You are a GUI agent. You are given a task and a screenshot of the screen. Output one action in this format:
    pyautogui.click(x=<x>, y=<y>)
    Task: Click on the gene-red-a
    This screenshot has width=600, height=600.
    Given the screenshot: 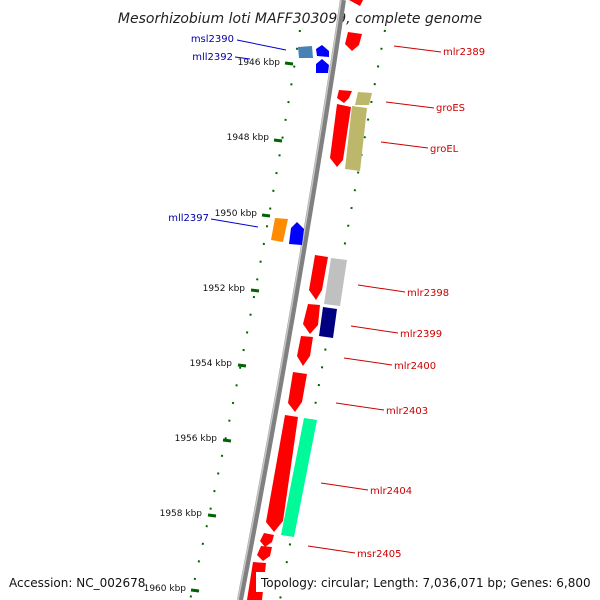 What is the action you would take?
    pyautogui.click(x=340, y=135)
    